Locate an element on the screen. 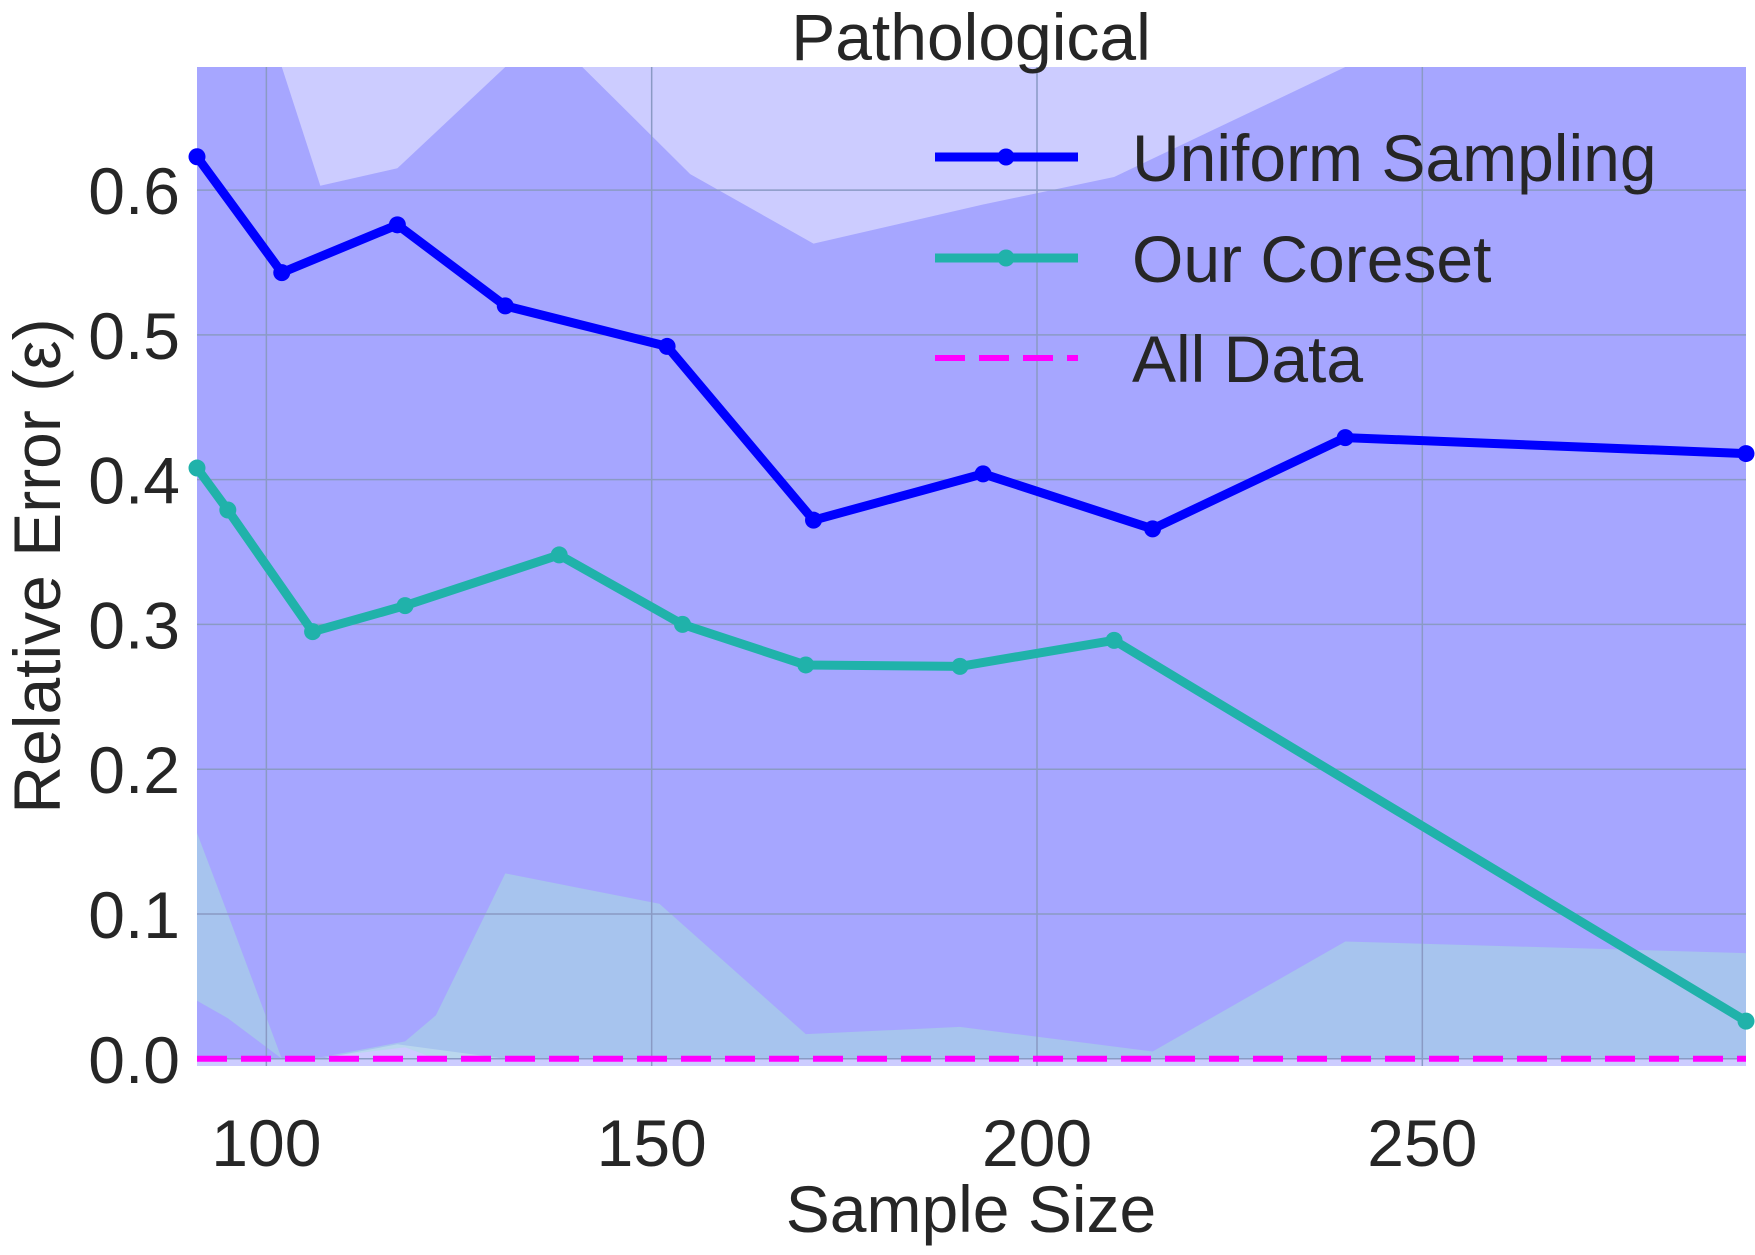 The height and width of the screenshot is (1255, 1755). y-tick-labels: 0.0 0.1 0.2 0.3 0.4 0.5 0.6 is located at coordinates (134, 625).